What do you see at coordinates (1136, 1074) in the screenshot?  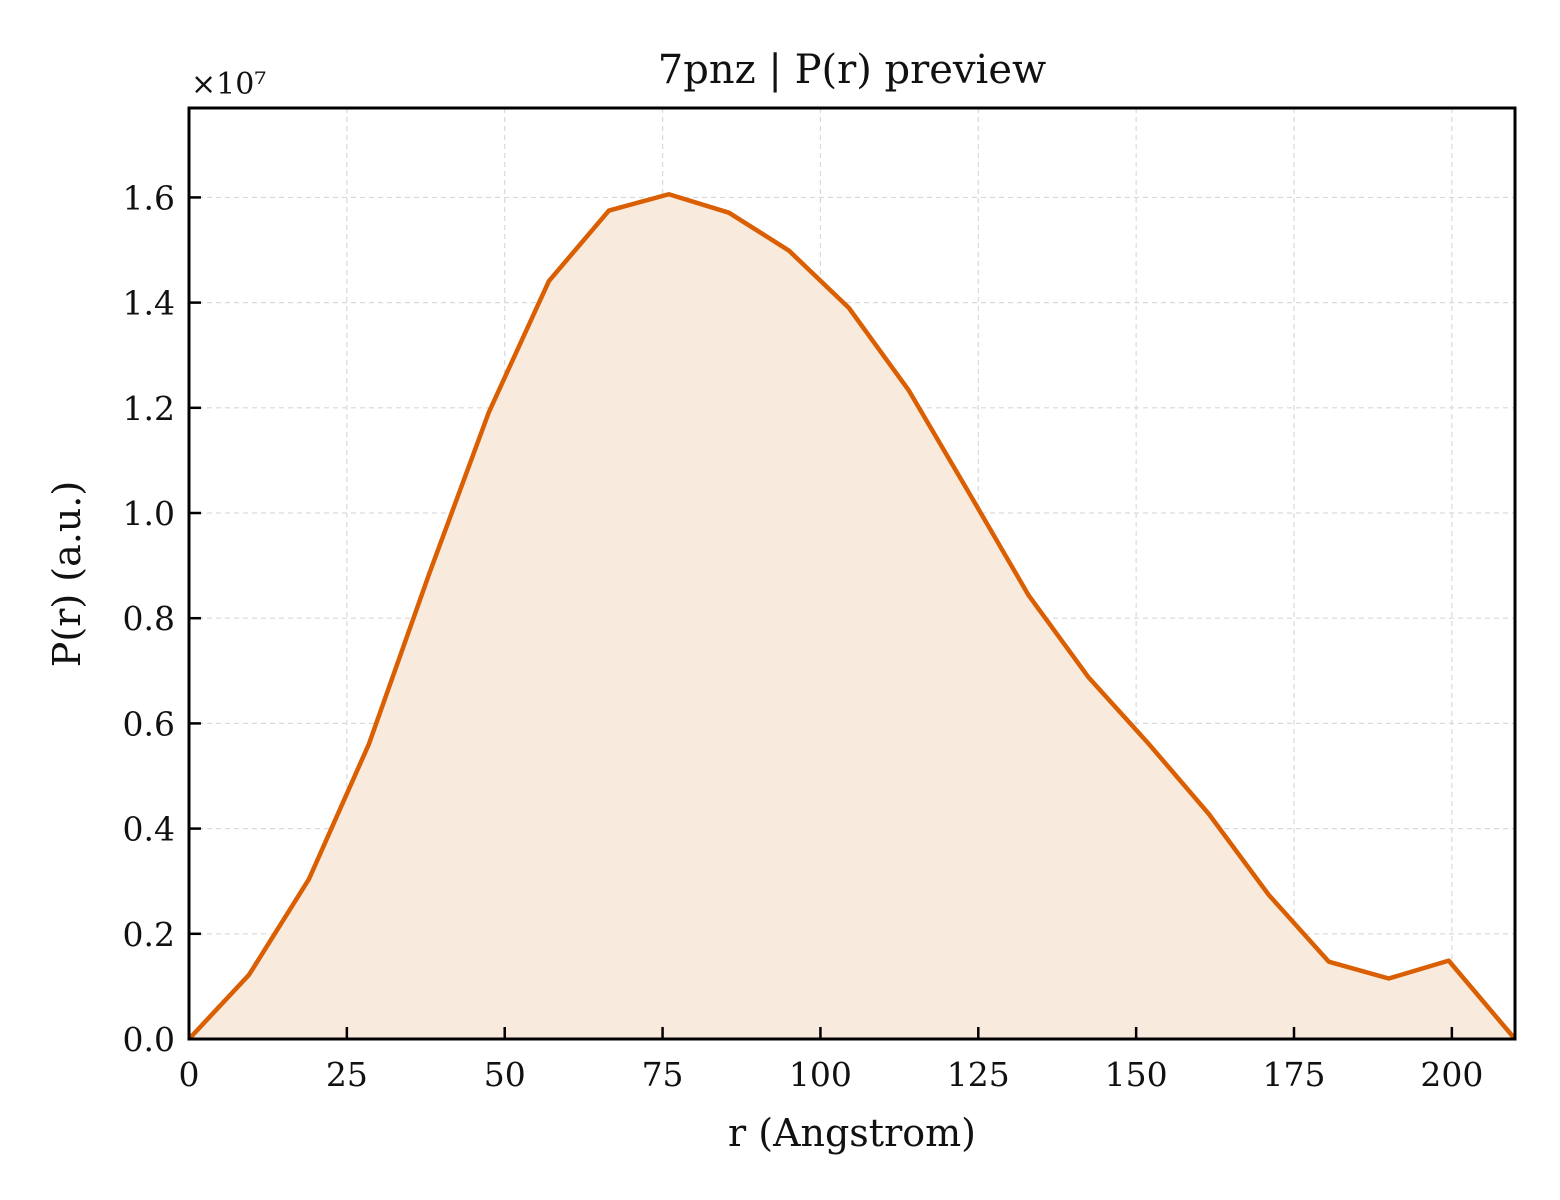 I see `x-tick-label: 150` at bounding box center [1136, 1074].